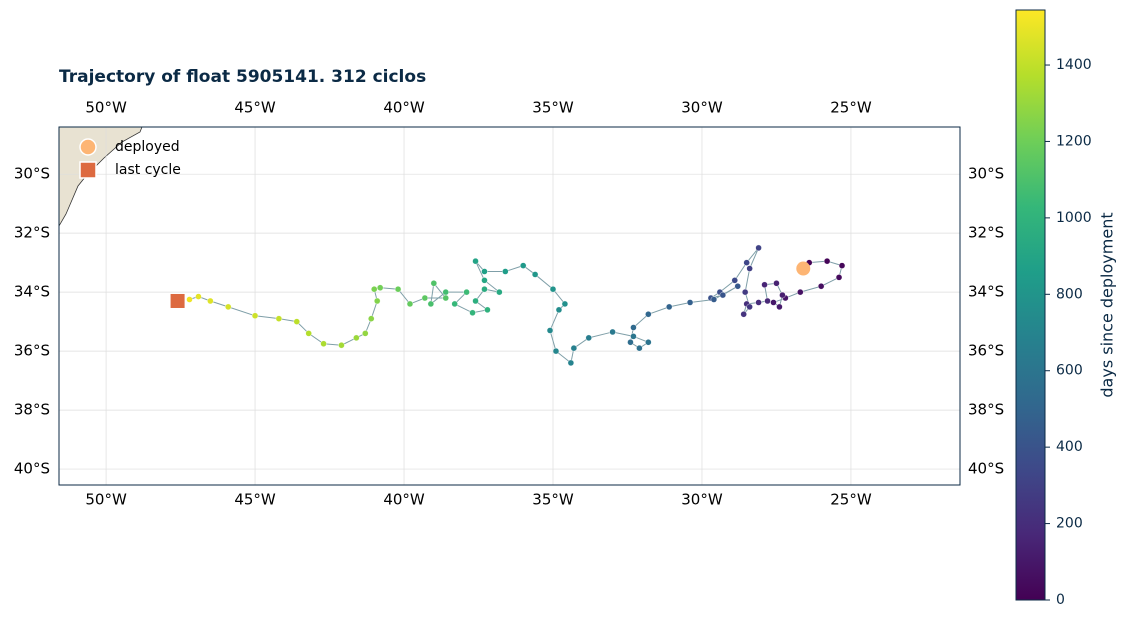 The height and width of the screenshot is (621, 1129). Describe the element at coordinates (986, 292) in the screenshot. I see `y-tick-label-right: 34°S` at that location.